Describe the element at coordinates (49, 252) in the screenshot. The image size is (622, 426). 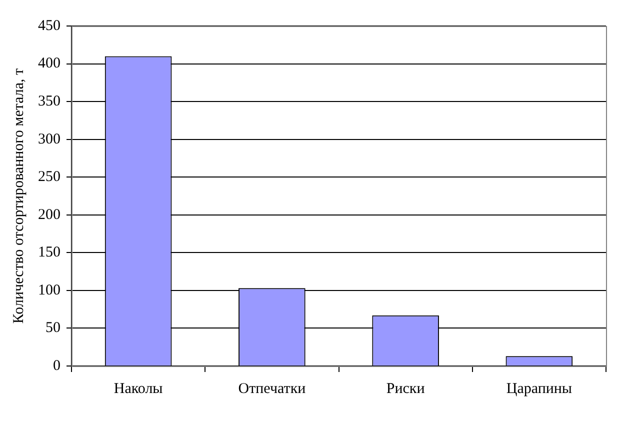
I see `y-tick-label: 150` at that location.